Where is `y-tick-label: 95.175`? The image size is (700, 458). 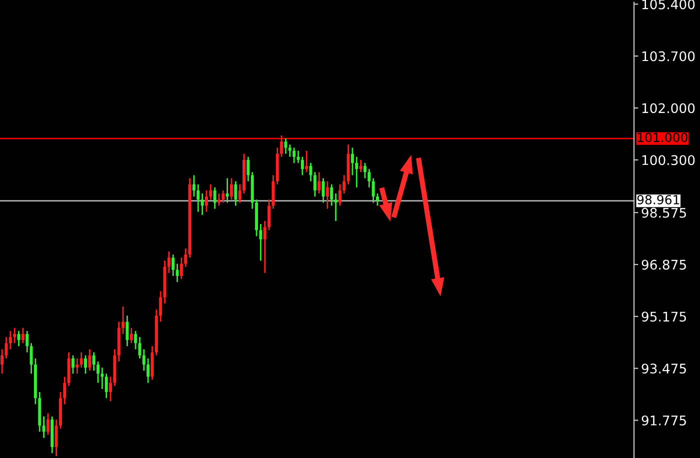 y-tick-label: 95.175 is located at coordinates (664, 317).